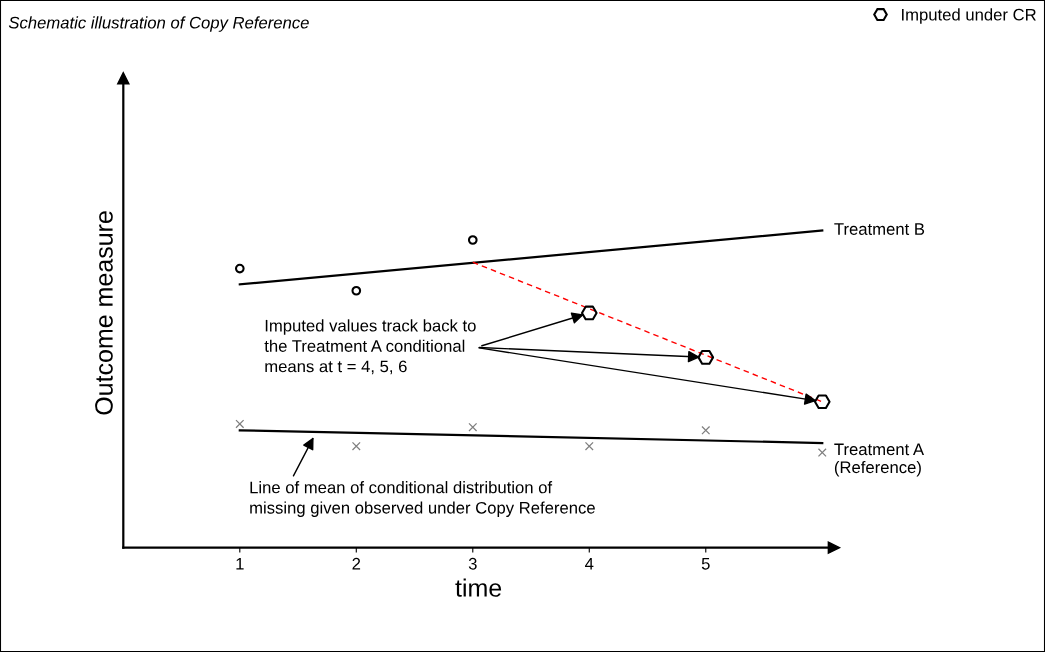 This screenshot has height=652, width=1045. Describe the element at coordinates (879, 229) in the screenshot. I see `series-label: Treatment B` at that location.